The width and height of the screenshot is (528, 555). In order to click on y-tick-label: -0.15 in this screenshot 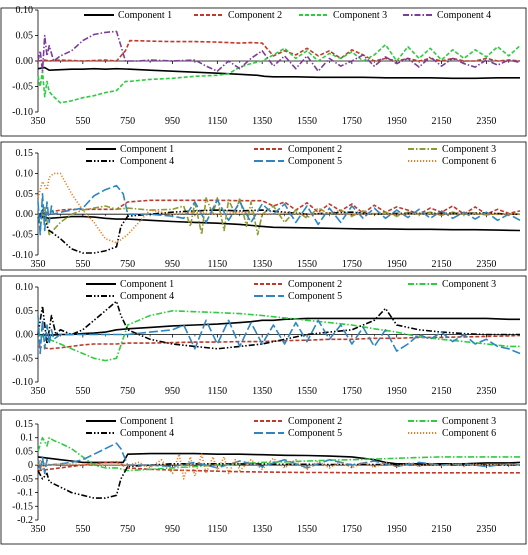, I will do `click(22, 506)`.